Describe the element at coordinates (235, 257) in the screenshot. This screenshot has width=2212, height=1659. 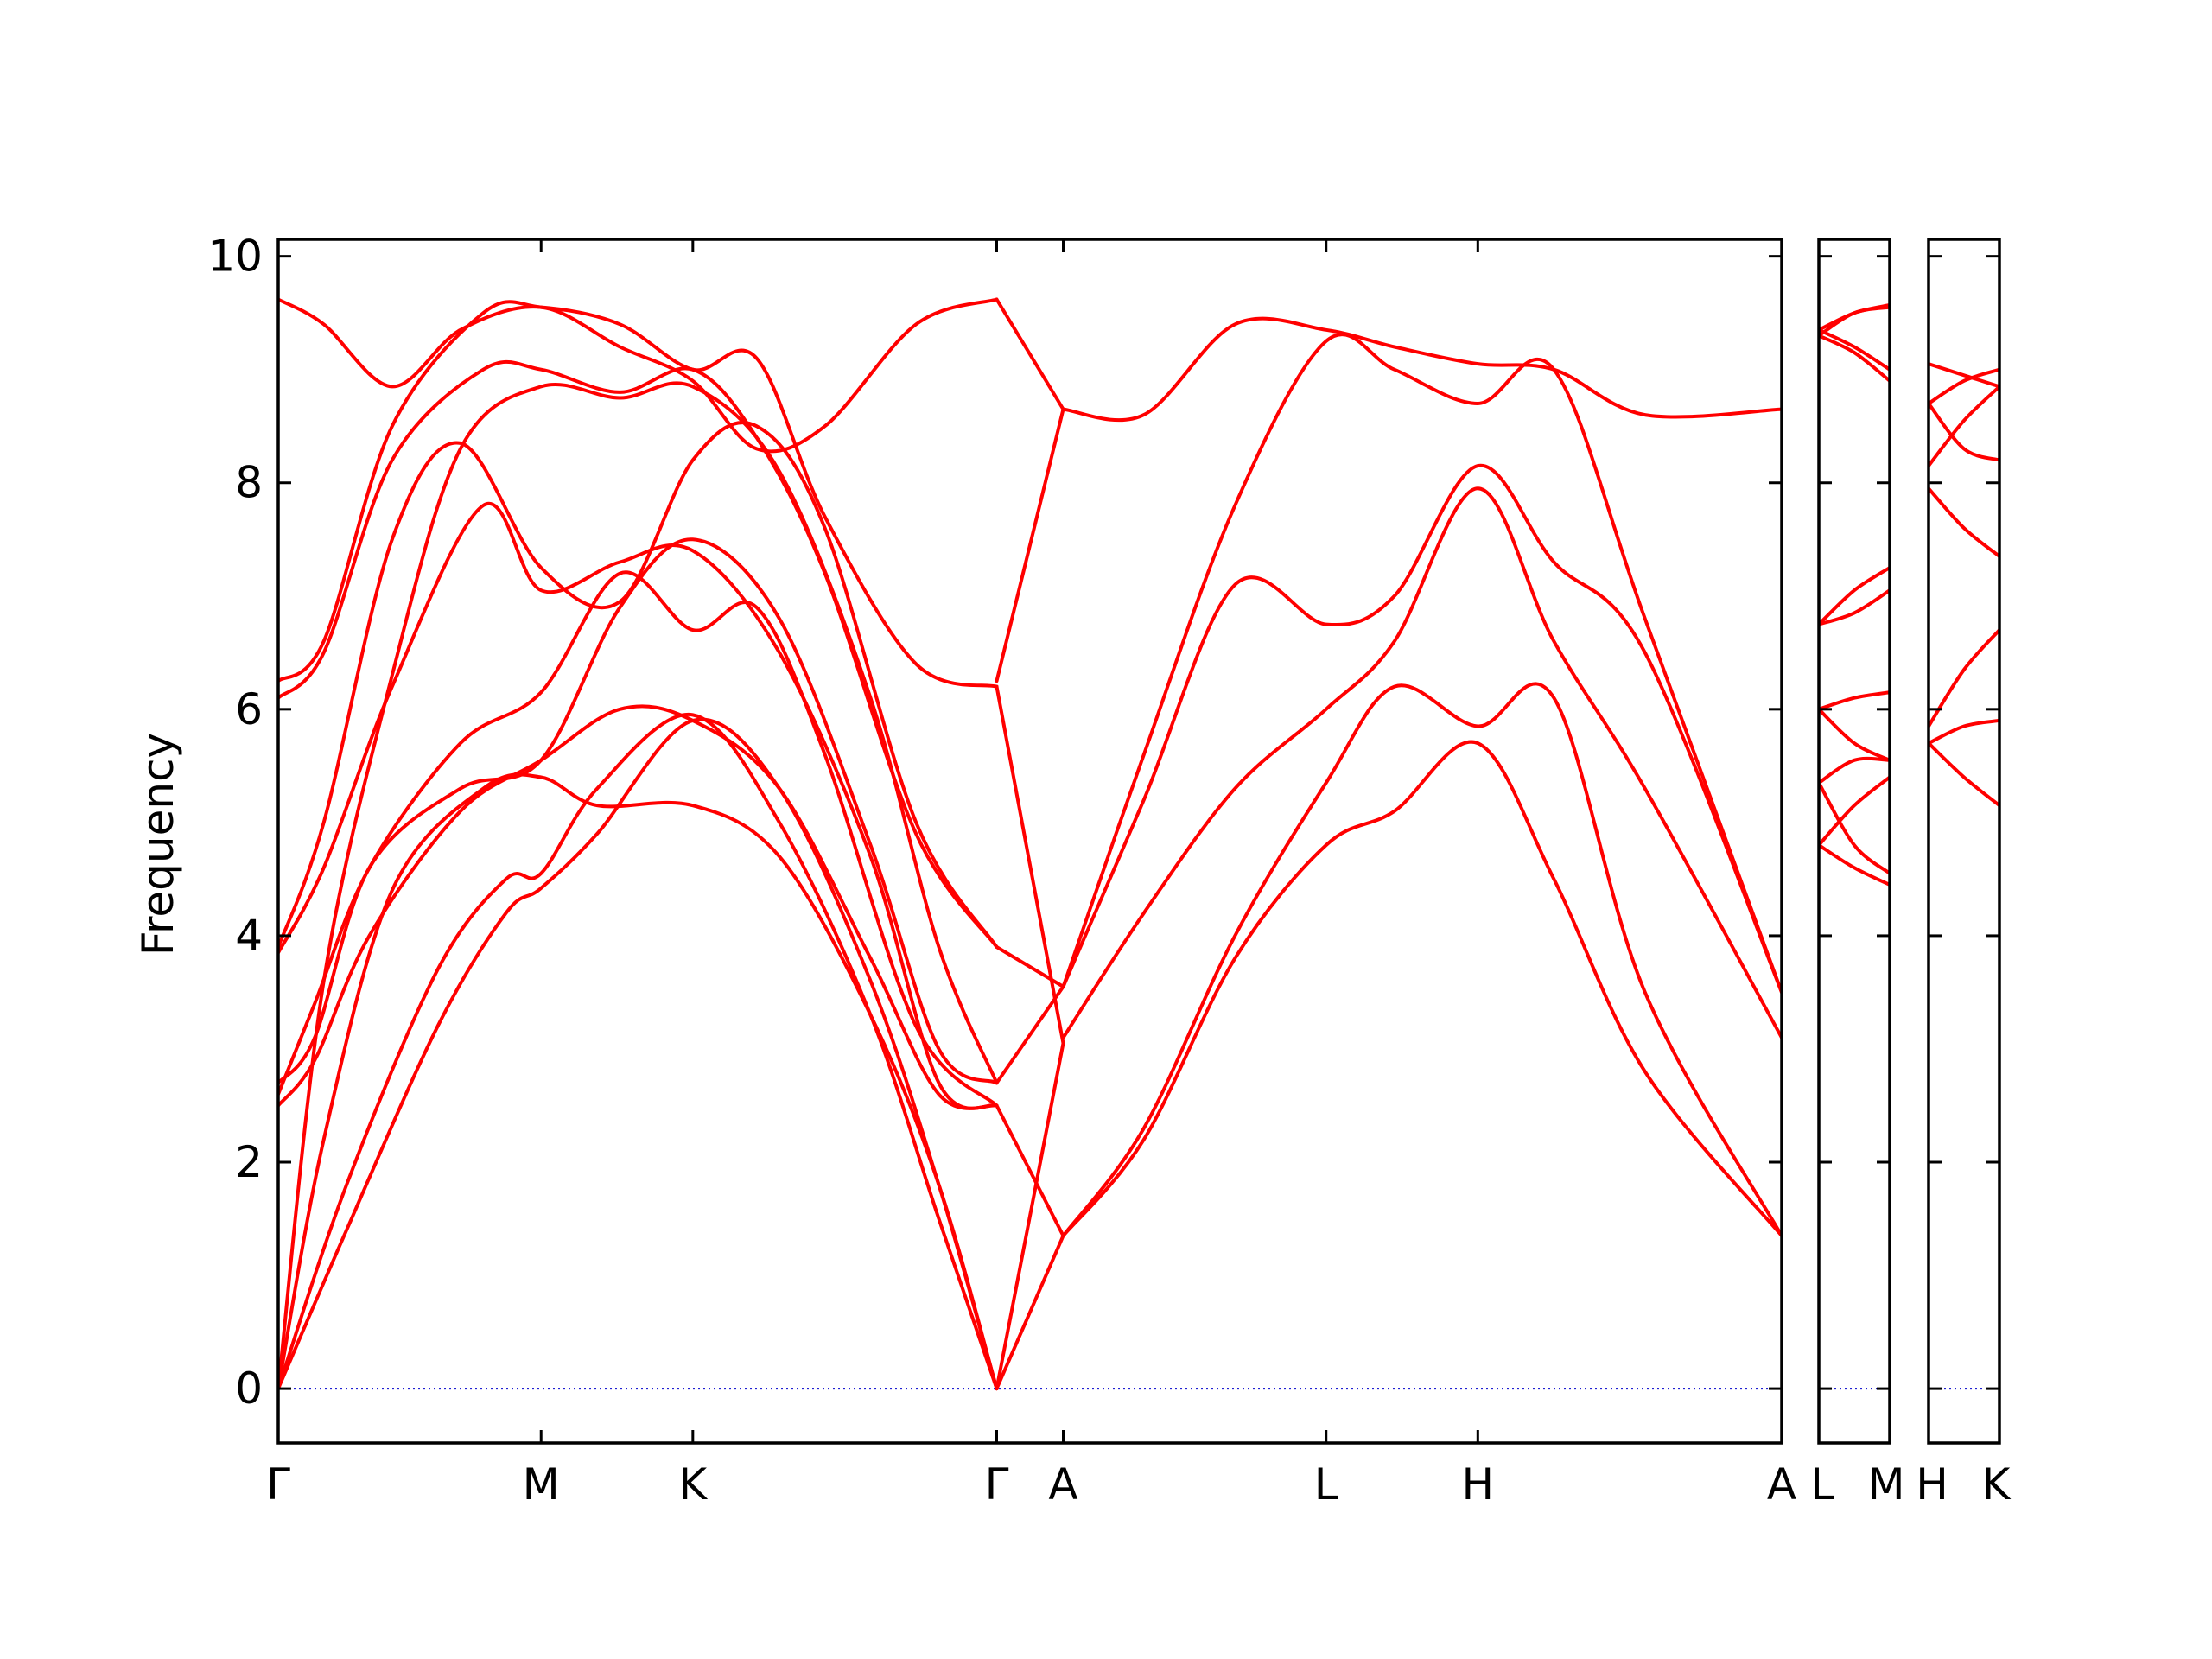
I see `y-tick-label: 10` at that location.